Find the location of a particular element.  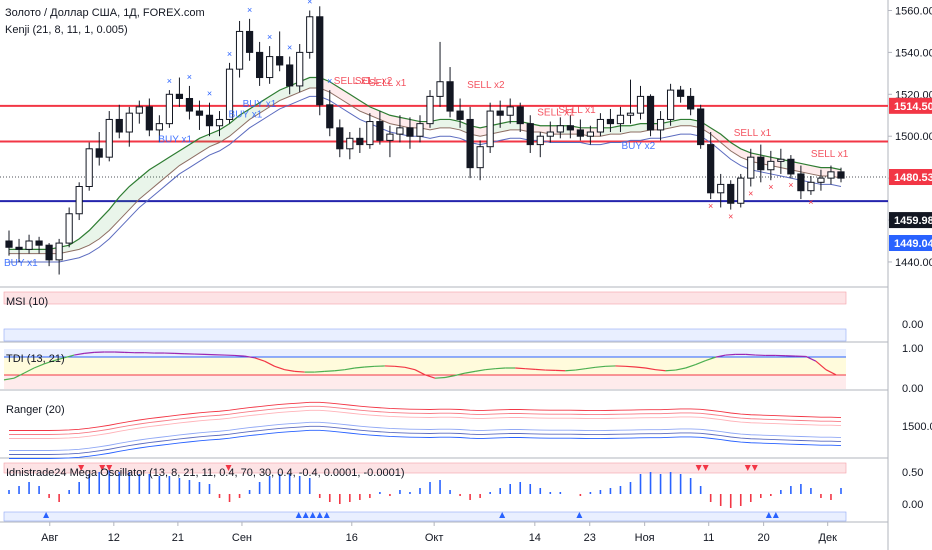

time-tick-label: 20 is located at coordinates (764, 538).